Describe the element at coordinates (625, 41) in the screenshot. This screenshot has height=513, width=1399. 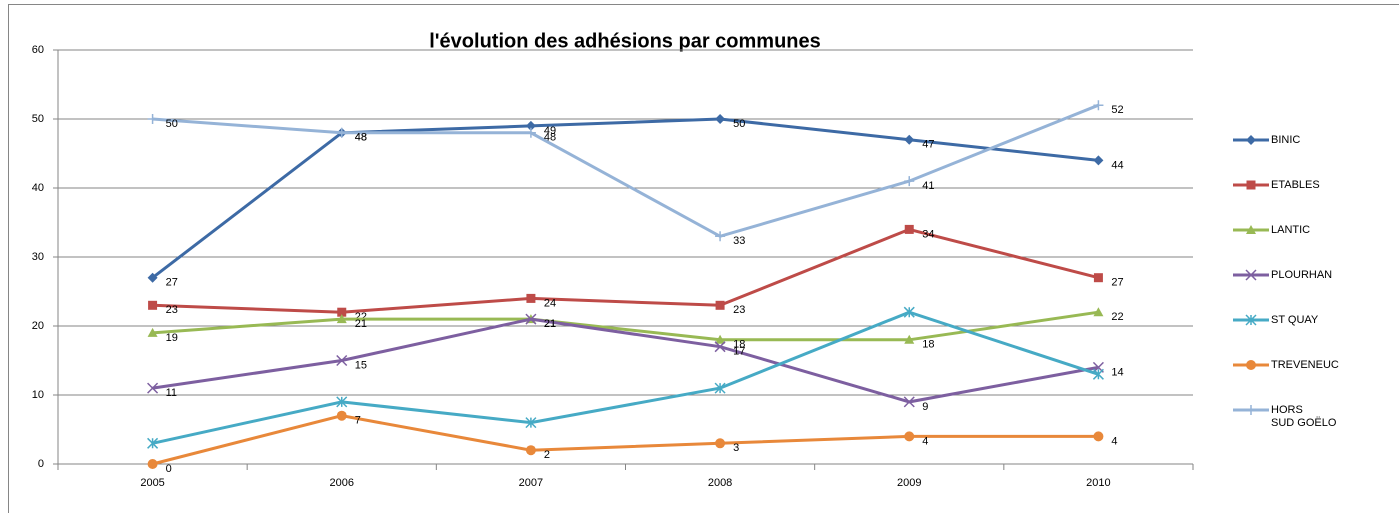
I see `chart-title: l'évolution des adhésions par communes` at that location.